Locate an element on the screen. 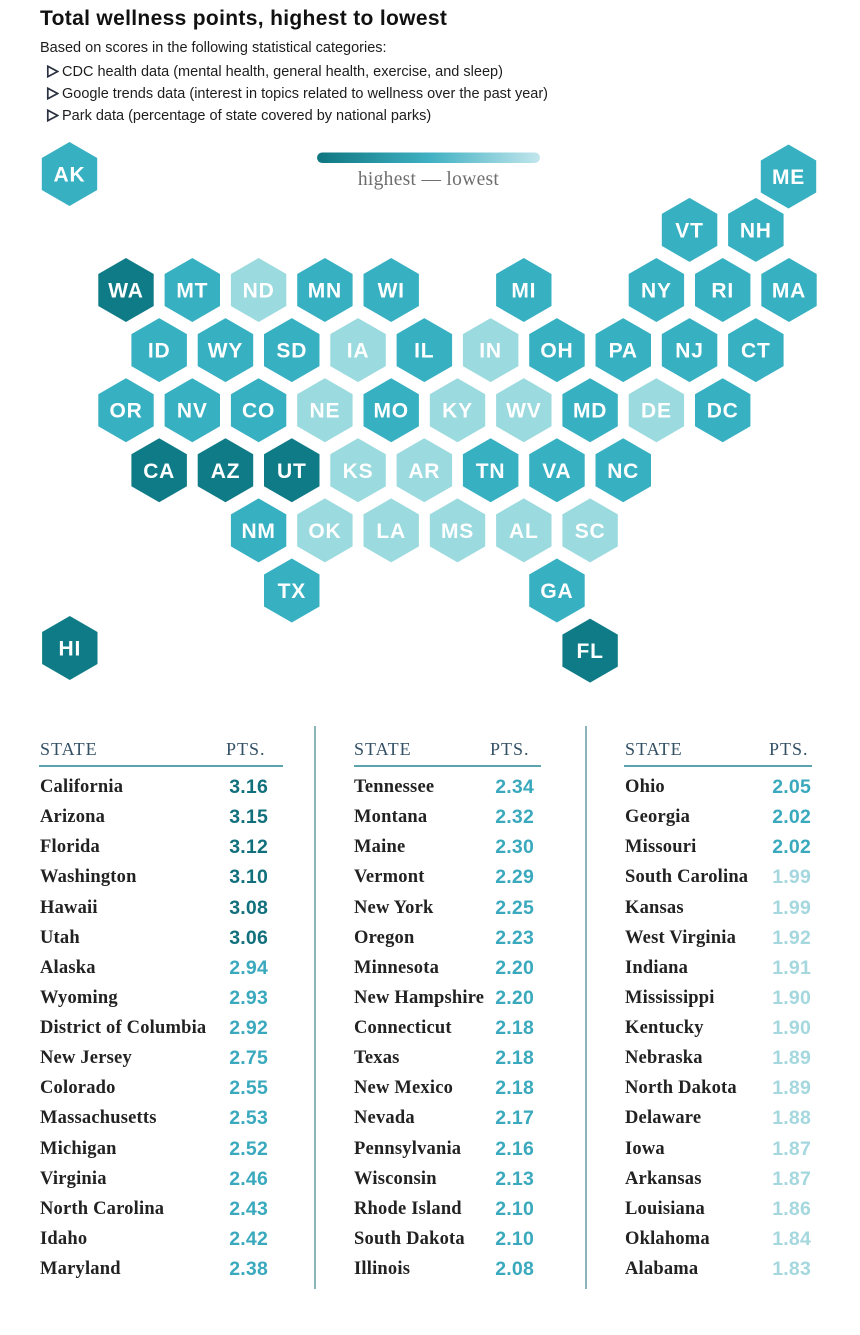  svg-text: NM is located at coordinates (258, 531).